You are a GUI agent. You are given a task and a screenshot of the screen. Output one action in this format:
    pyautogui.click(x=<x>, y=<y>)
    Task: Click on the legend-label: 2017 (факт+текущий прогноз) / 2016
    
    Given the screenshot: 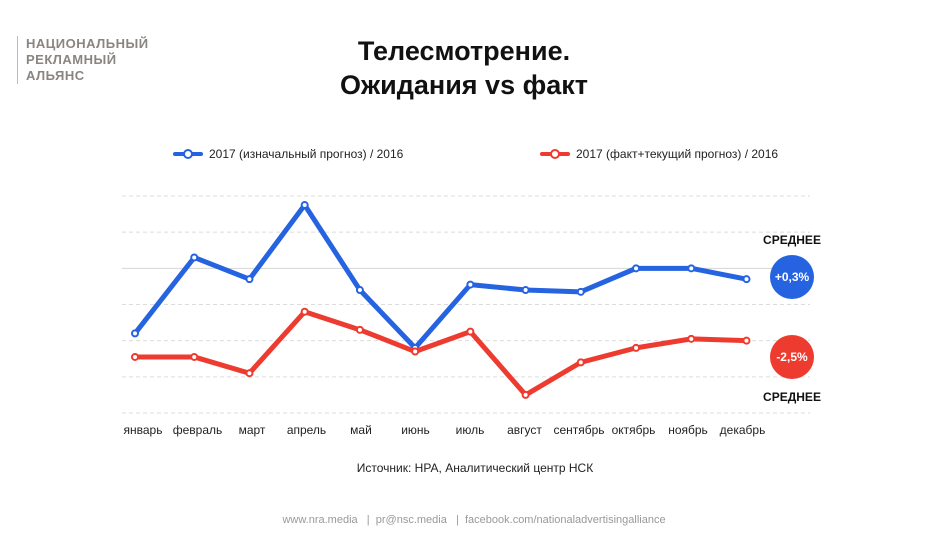 What is the action you would take?
    pyautogui.click(x=677, y=154)
    